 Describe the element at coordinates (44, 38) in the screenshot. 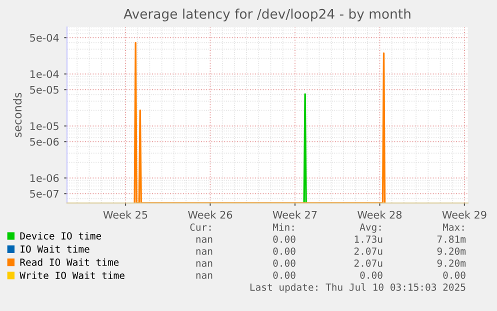

I see `y-tick-label: 5e-04` at that location.